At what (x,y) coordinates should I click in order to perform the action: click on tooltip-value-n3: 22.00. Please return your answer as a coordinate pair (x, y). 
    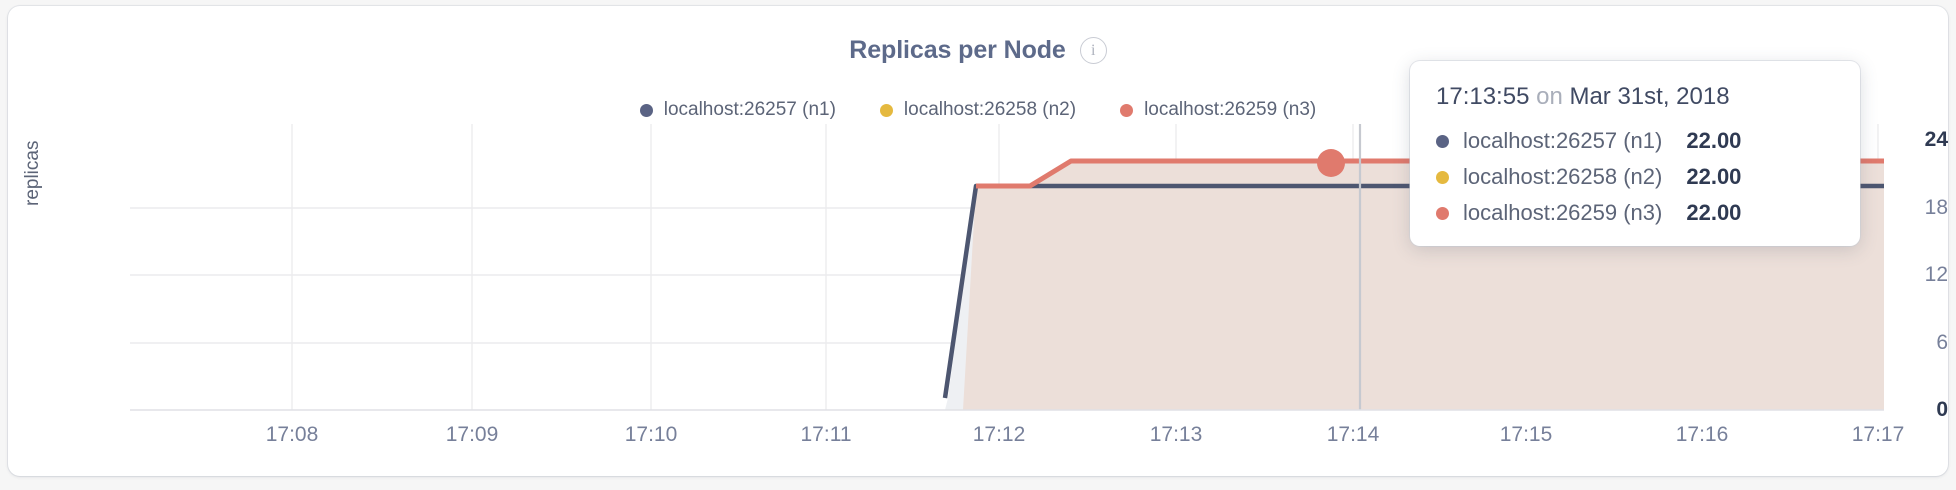
    Looking at the image, I should click on (1714, 212).